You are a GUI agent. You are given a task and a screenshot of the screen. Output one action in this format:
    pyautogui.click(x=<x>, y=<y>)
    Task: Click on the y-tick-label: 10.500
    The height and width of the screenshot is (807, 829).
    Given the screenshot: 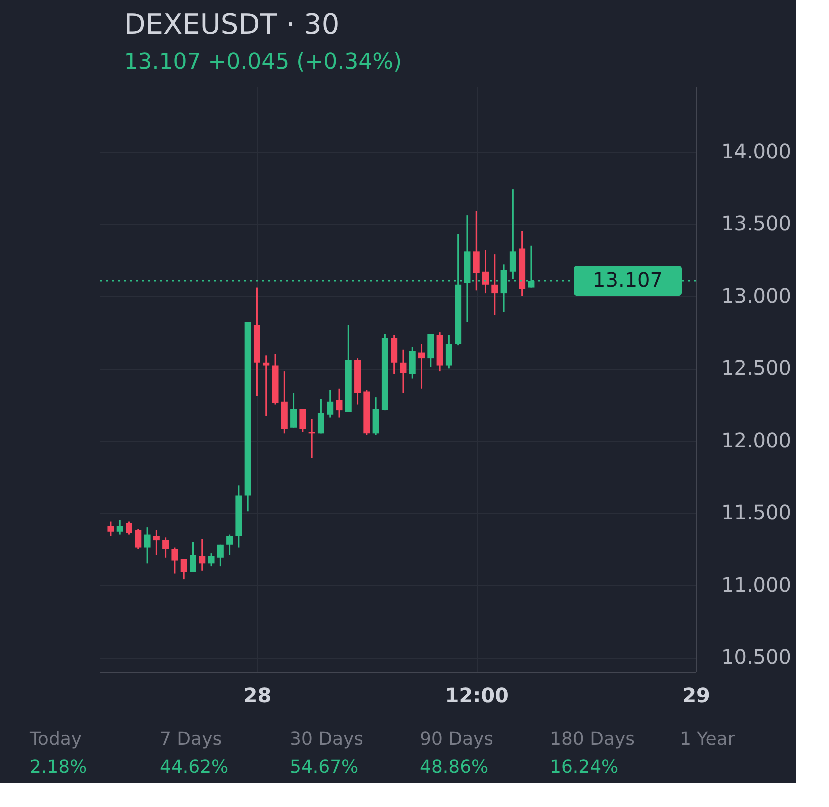 What is the action you would take?
    pyautogui.click(x=757, y=657)
    